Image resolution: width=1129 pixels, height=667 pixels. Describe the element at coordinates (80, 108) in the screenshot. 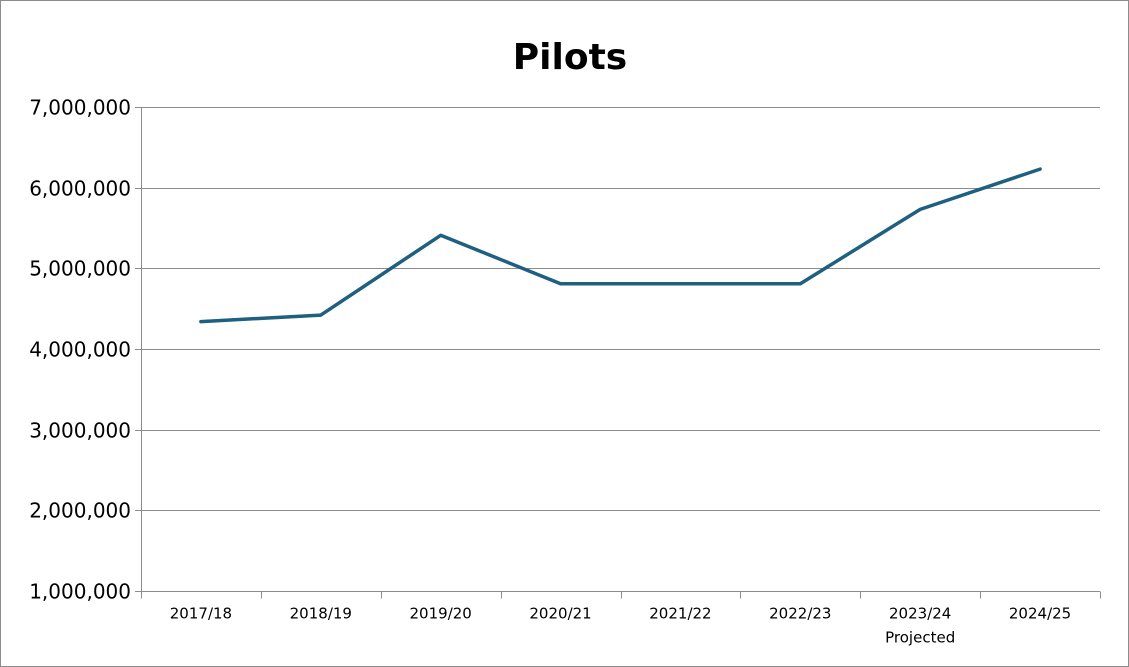

I see `y-tick-label: 7,000,000` at that location.